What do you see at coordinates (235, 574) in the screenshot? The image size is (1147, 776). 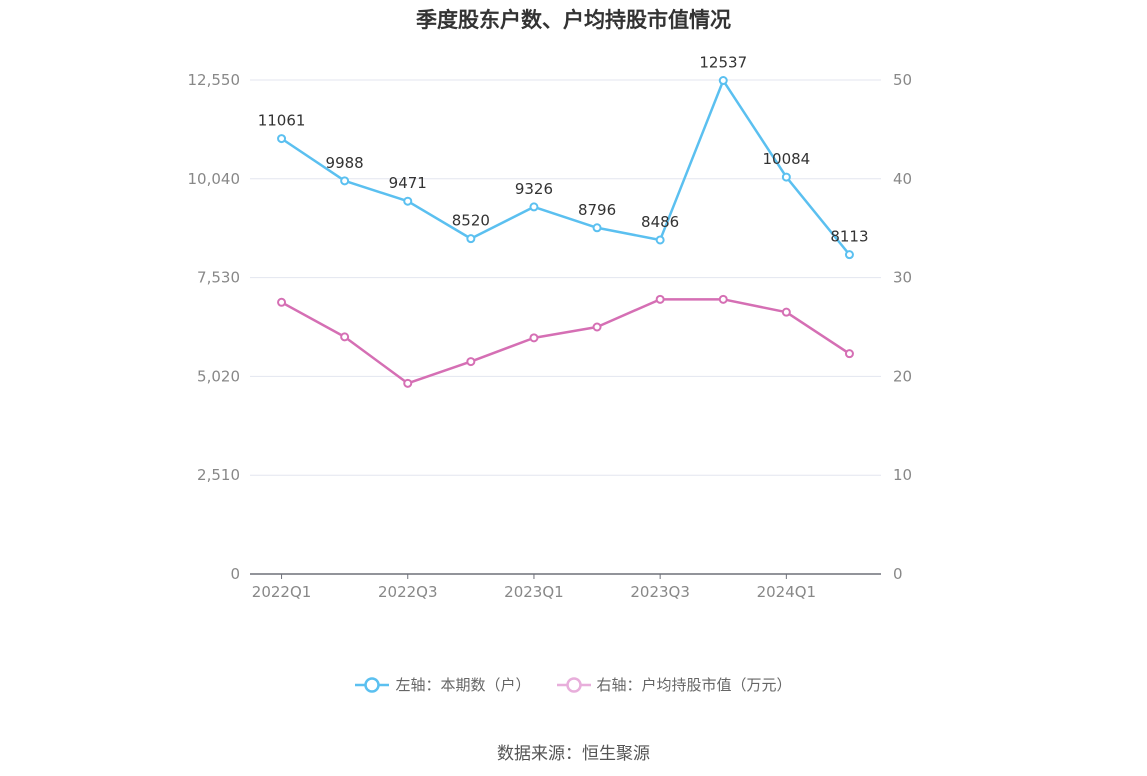 I see `y-left-tick-label: 0` at bounding box center [235, 574].